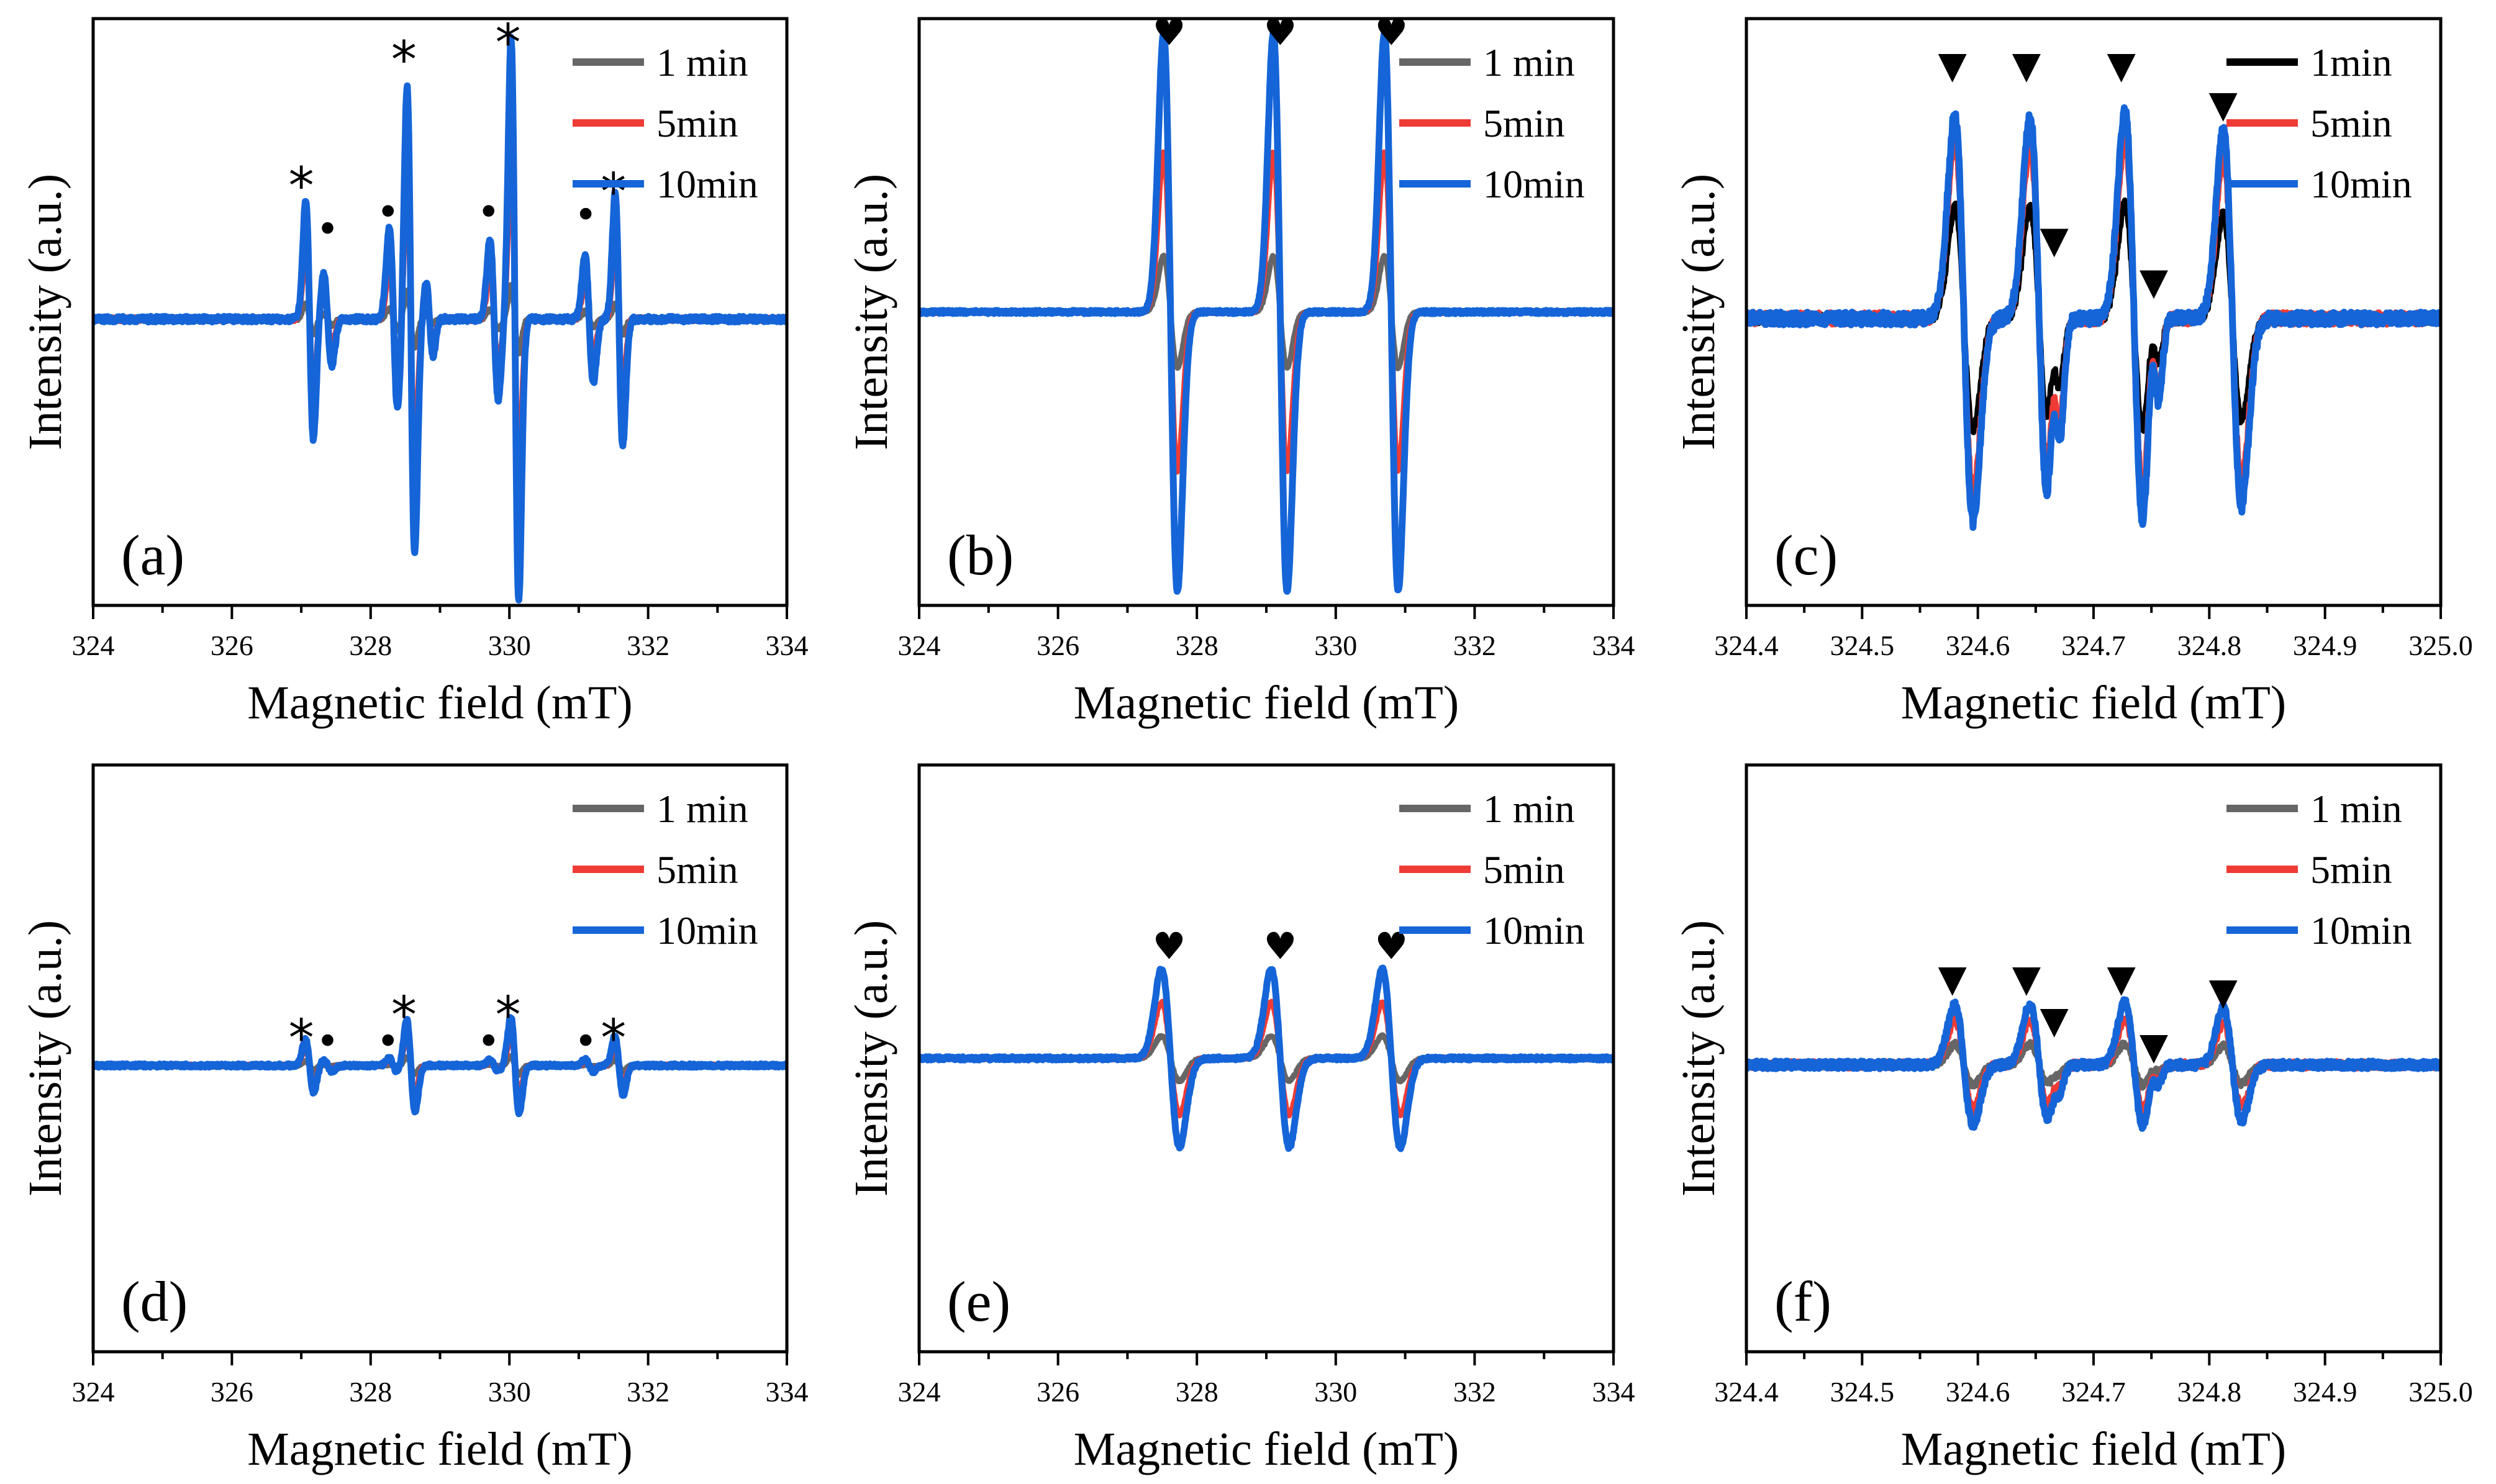 The image size is (2496, 1484). I want to click on legend: 1min 5min 10min, so click(2319, 123).